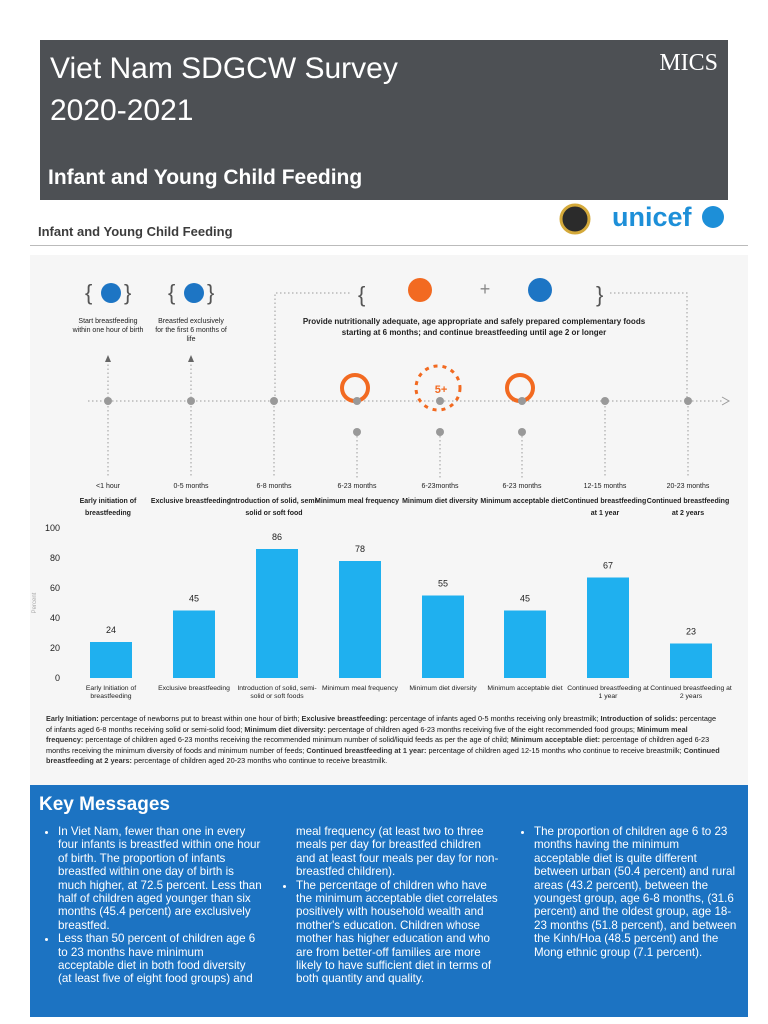 The image size is (768, 1024). What do you see at coordinates (605, 486) in the screenshot?
I see `timeline-age: 12-15 months` at bounding box center [605, 486].